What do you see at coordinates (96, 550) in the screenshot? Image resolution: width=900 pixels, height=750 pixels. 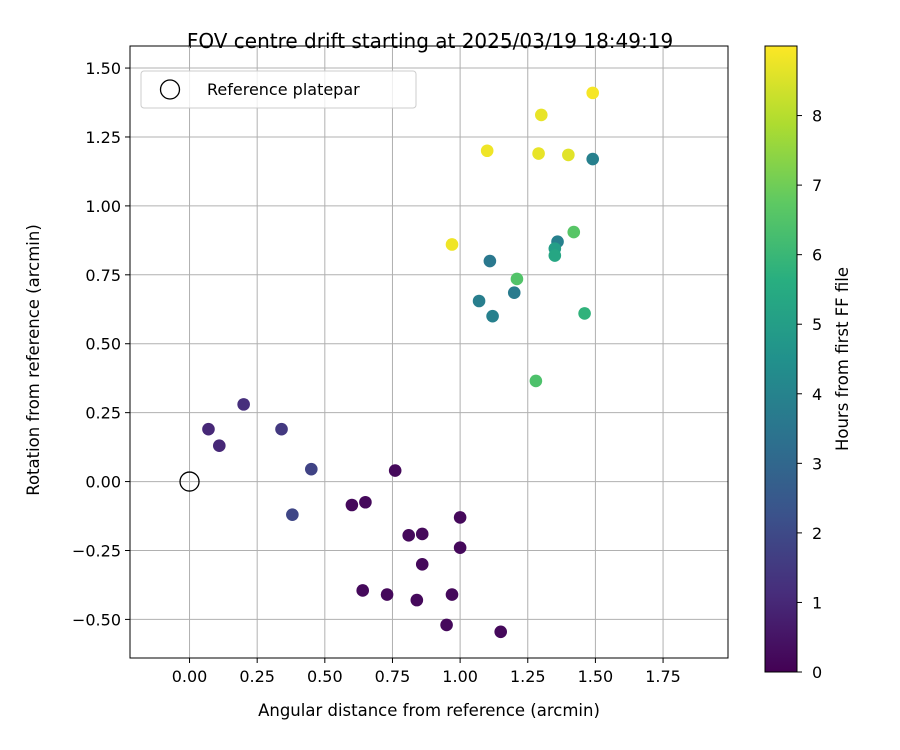 I see `y-tick-label: −0.25` at bounding box center [96, 550].